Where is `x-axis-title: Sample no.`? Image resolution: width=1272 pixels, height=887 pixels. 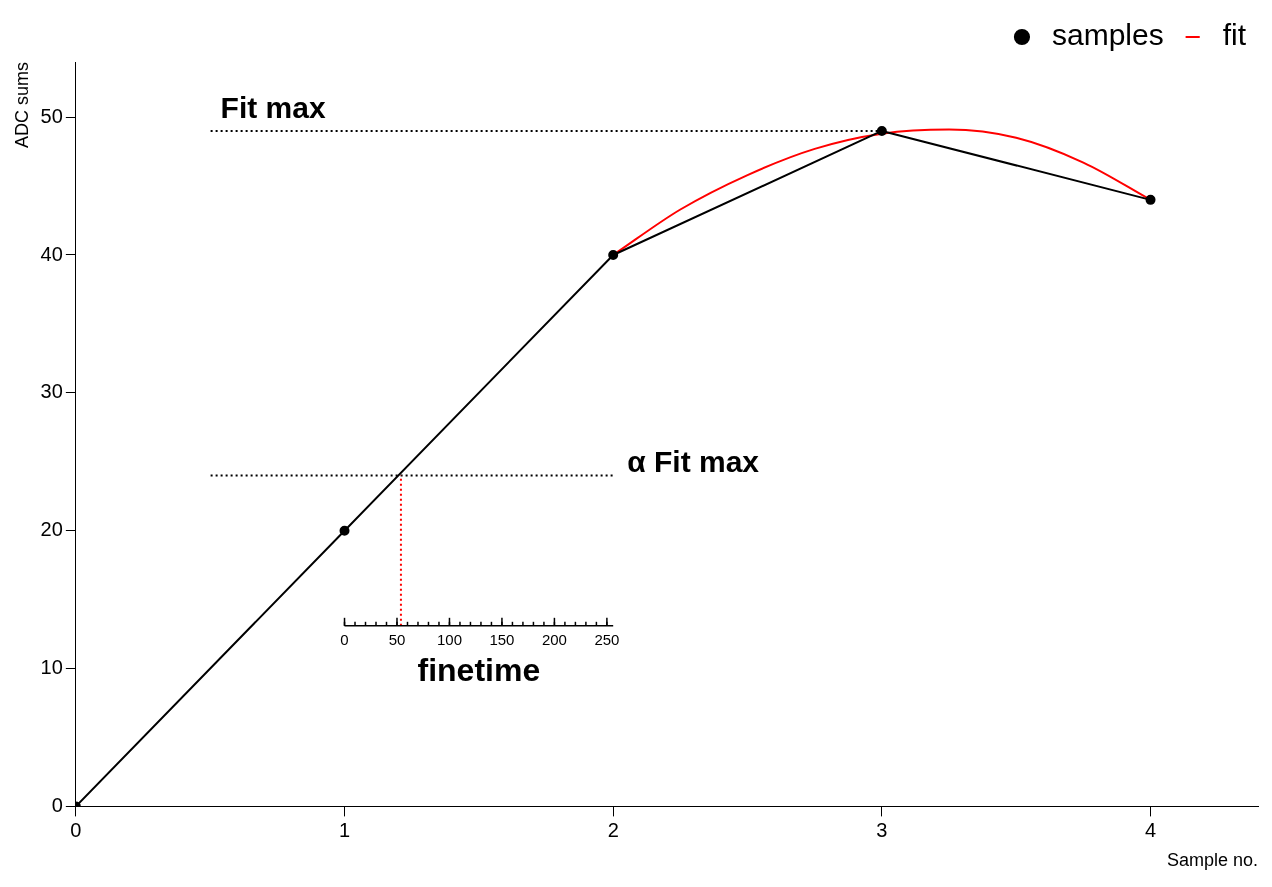
x-axis-title: Sample no. is located at coordinates (1212, 860).